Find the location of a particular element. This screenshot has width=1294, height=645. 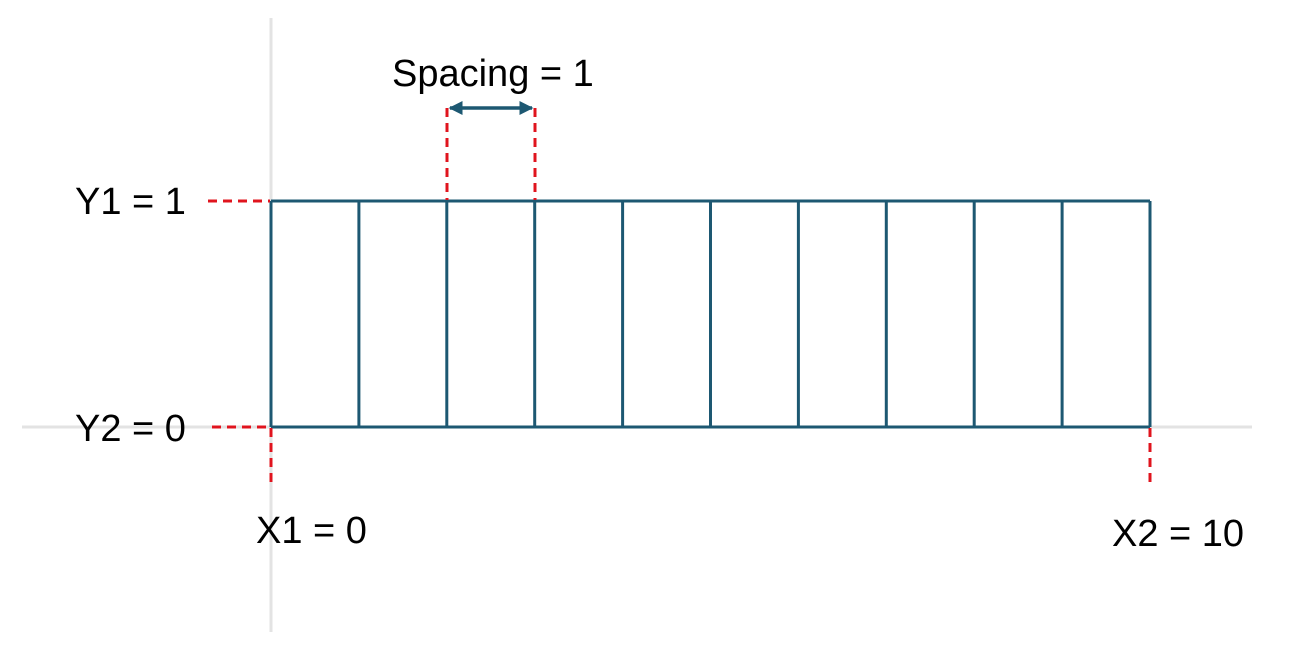

y2-label: Y2 = 0 is located at coordinates (130, 429).